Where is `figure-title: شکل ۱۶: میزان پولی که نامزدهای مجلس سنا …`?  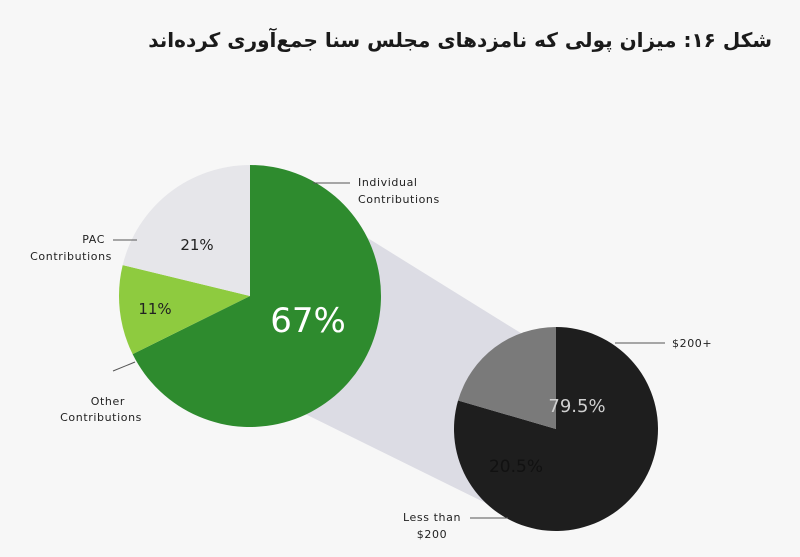 figure-title: شکل ۱۶: میزان پولی که نامزدهای مجلس سنا … is located at coordinates (460, 40).